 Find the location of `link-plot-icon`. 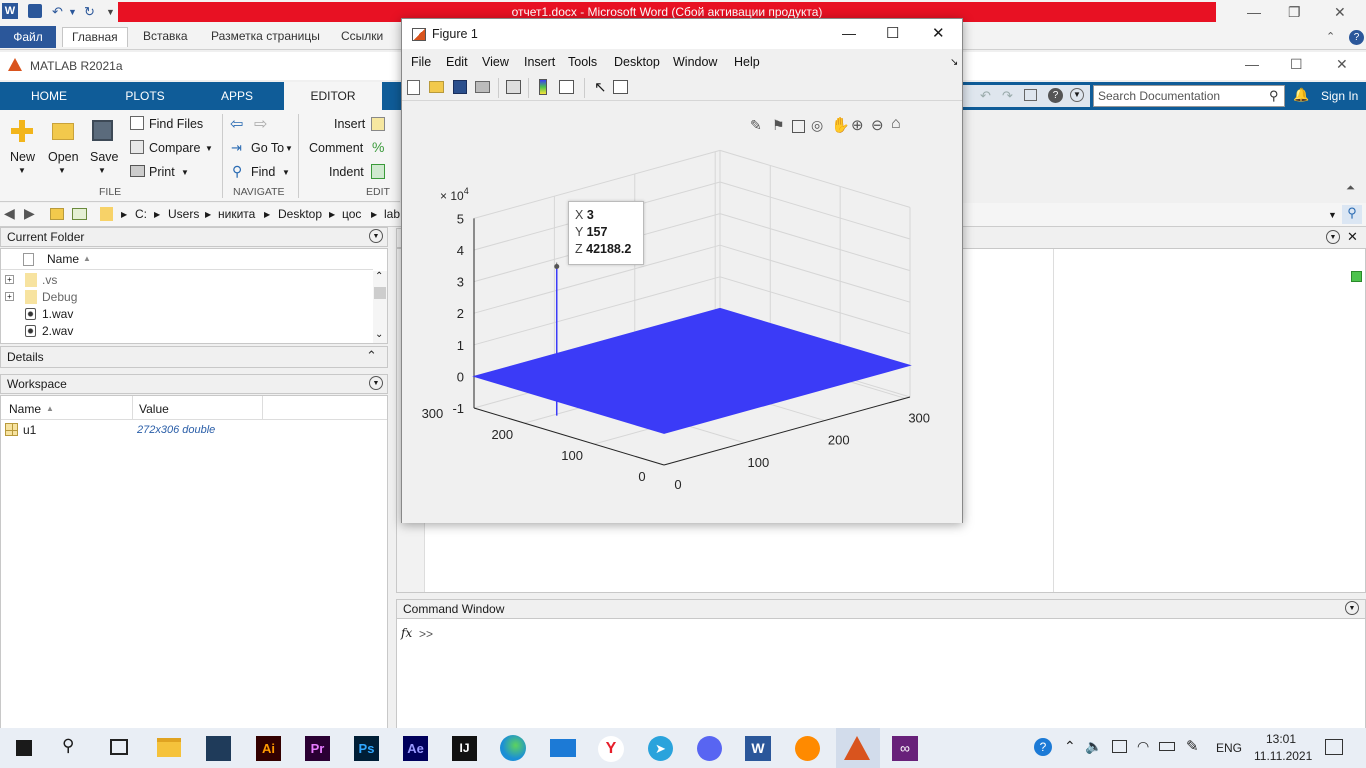

link-plot-icon is located at coordinates (513, 87).